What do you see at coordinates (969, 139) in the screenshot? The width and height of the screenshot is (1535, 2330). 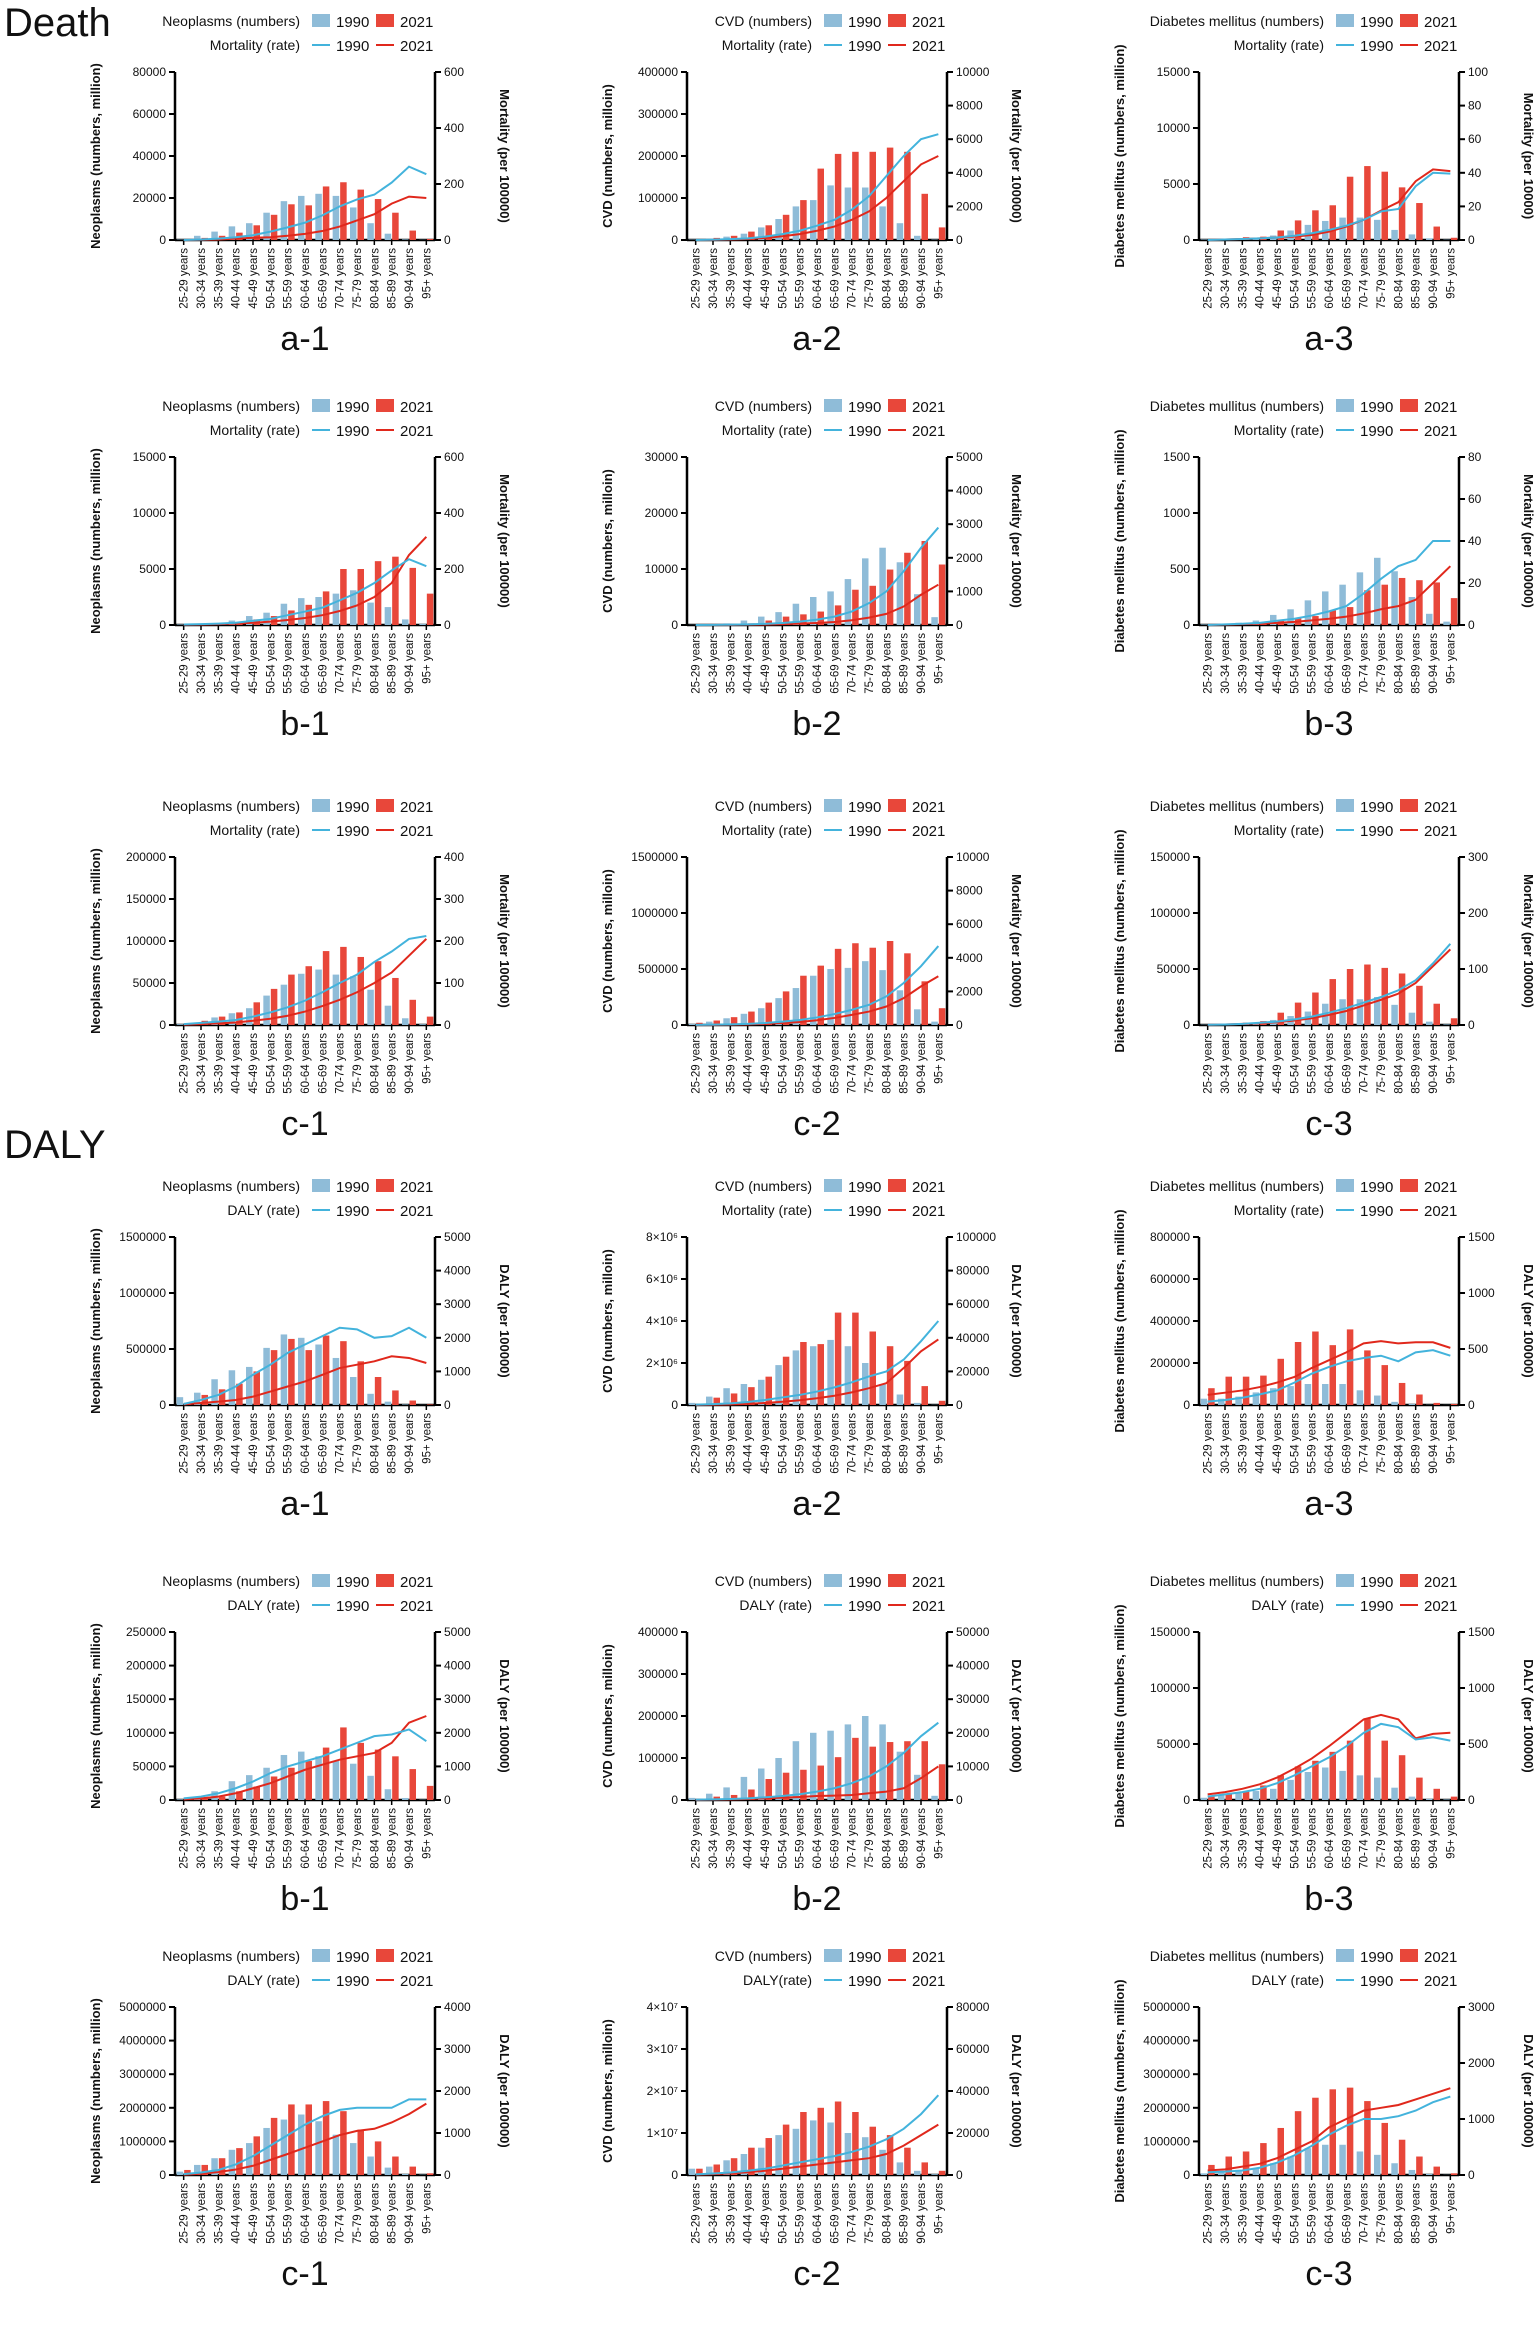 I see `right-tick-label: 6000` at bounding box center [969, 139].